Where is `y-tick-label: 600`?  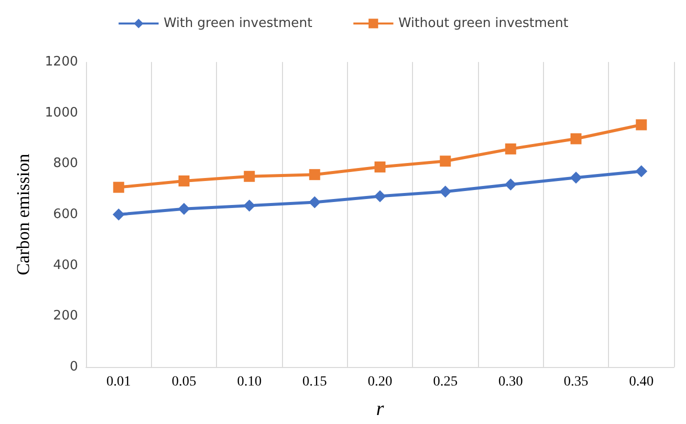
y-tick-label: 600 is located at coordinates (65, 214).